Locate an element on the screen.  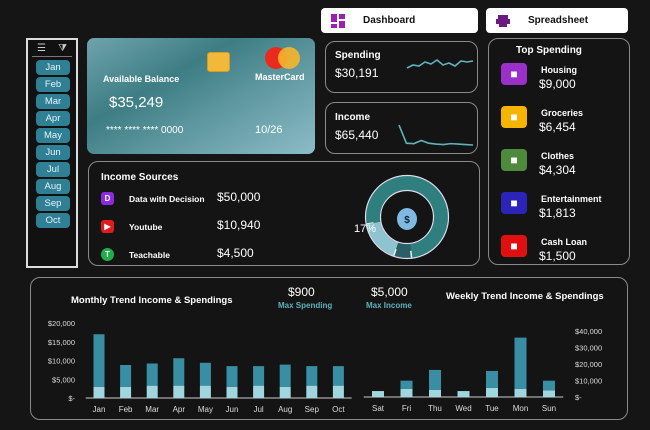
y-tick-label: $5,000 is located at coordinates (63, 379).